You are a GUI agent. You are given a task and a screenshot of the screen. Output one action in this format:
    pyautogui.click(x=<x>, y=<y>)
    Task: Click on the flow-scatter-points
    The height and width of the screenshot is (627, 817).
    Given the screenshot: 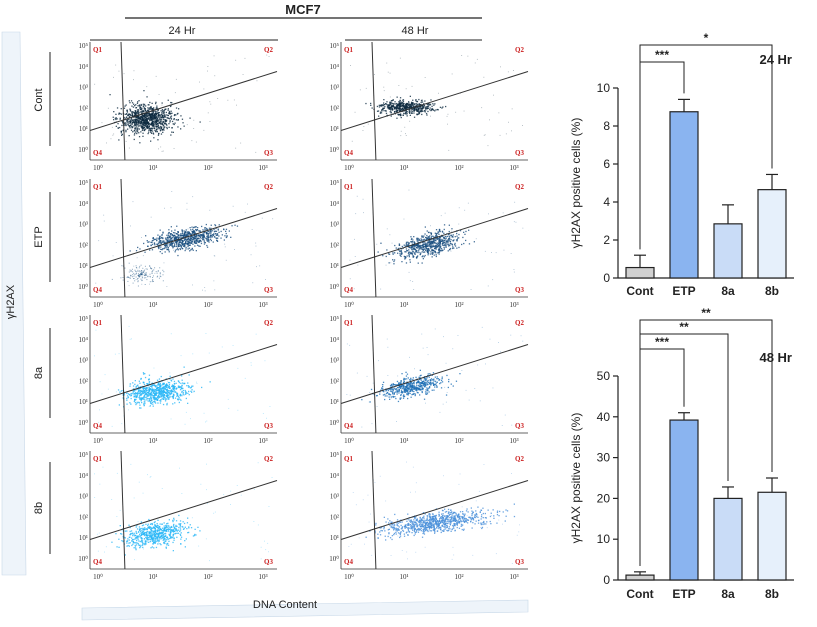 What is the action you would take?
    pyautogui.click(x=183, y=512)
    